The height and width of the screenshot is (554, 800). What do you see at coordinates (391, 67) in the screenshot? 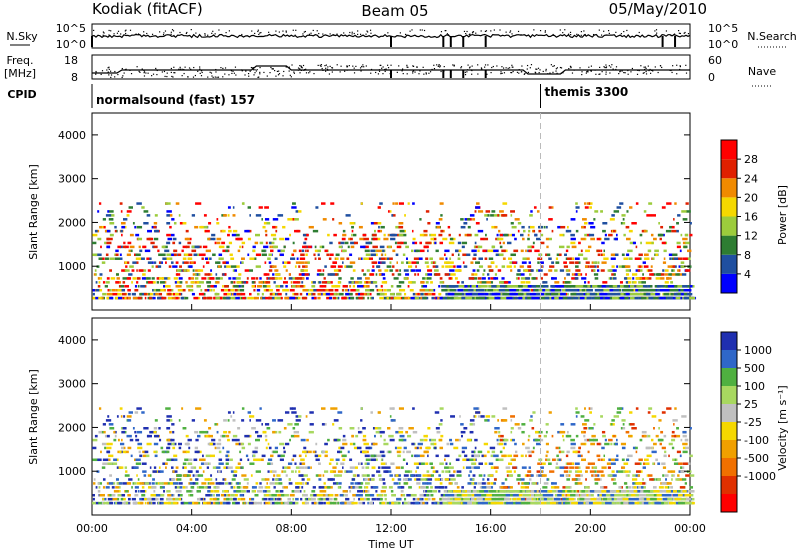
I see `freq-frame` at bounding box center [391, 67].